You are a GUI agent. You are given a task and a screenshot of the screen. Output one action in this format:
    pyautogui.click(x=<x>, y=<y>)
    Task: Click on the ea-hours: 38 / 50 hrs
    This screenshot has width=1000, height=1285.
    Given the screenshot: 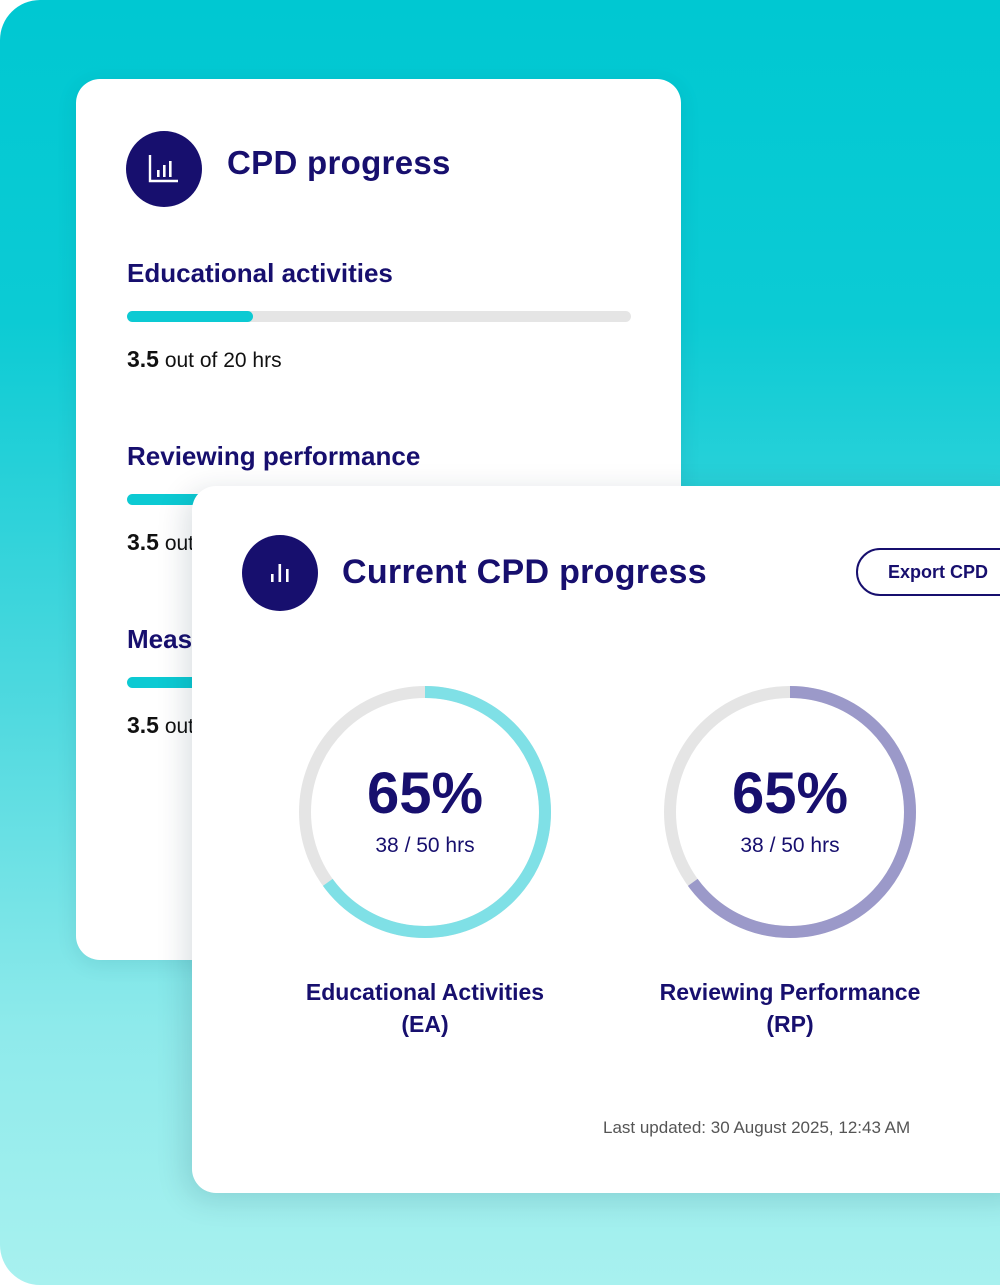 What is the action you would take?
    pyautogui.click(x=425, y=845)
    